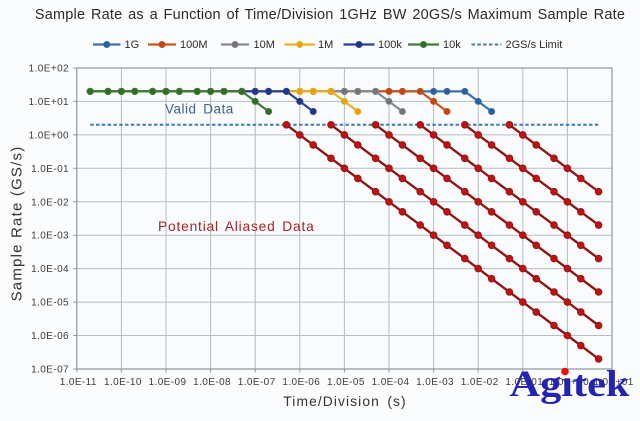 Image resolution: width=640 pixels, height=421 pixels. What do you see at coordinates (390, 45) in the screenshot?
I see `svg-text: 100k` at bounding box center [390, 45].